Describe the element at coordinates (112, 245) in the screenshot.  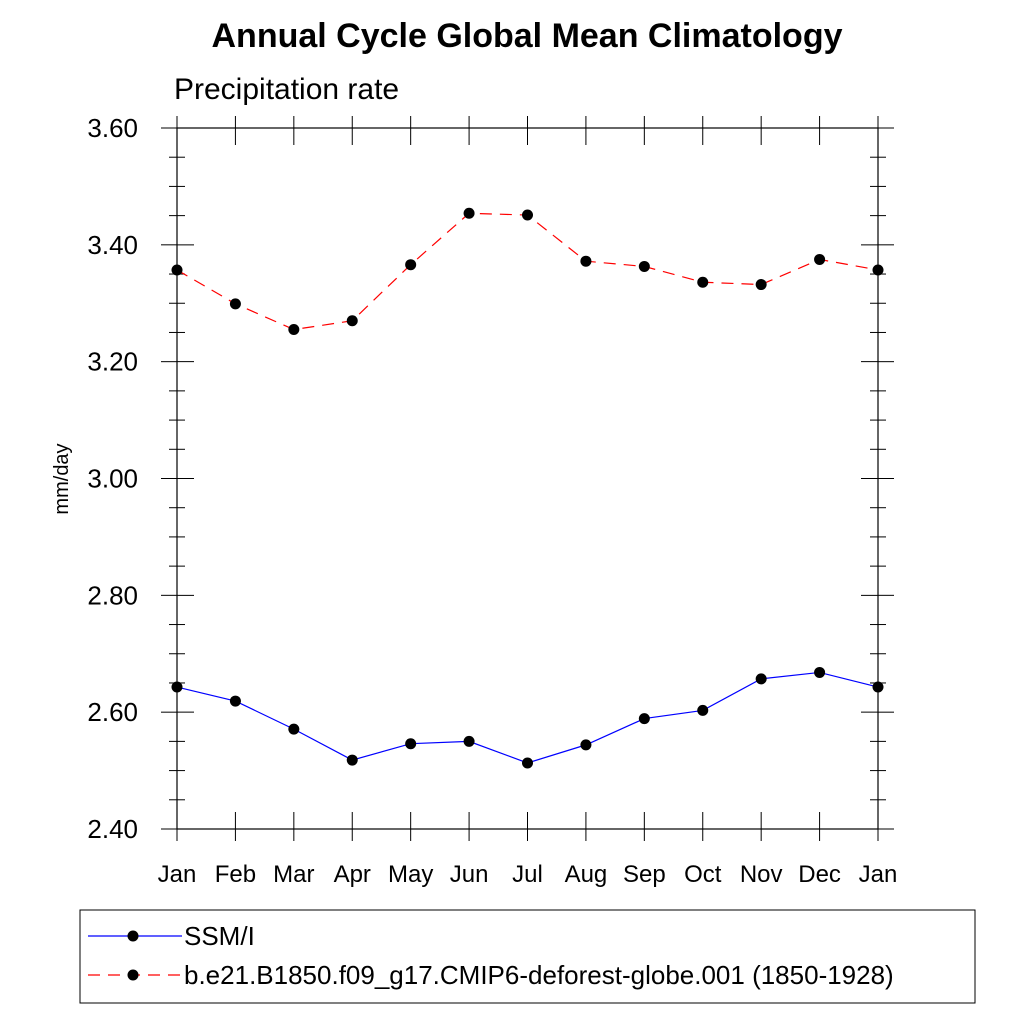
I see `y-tick-label: 3.40` at that location.